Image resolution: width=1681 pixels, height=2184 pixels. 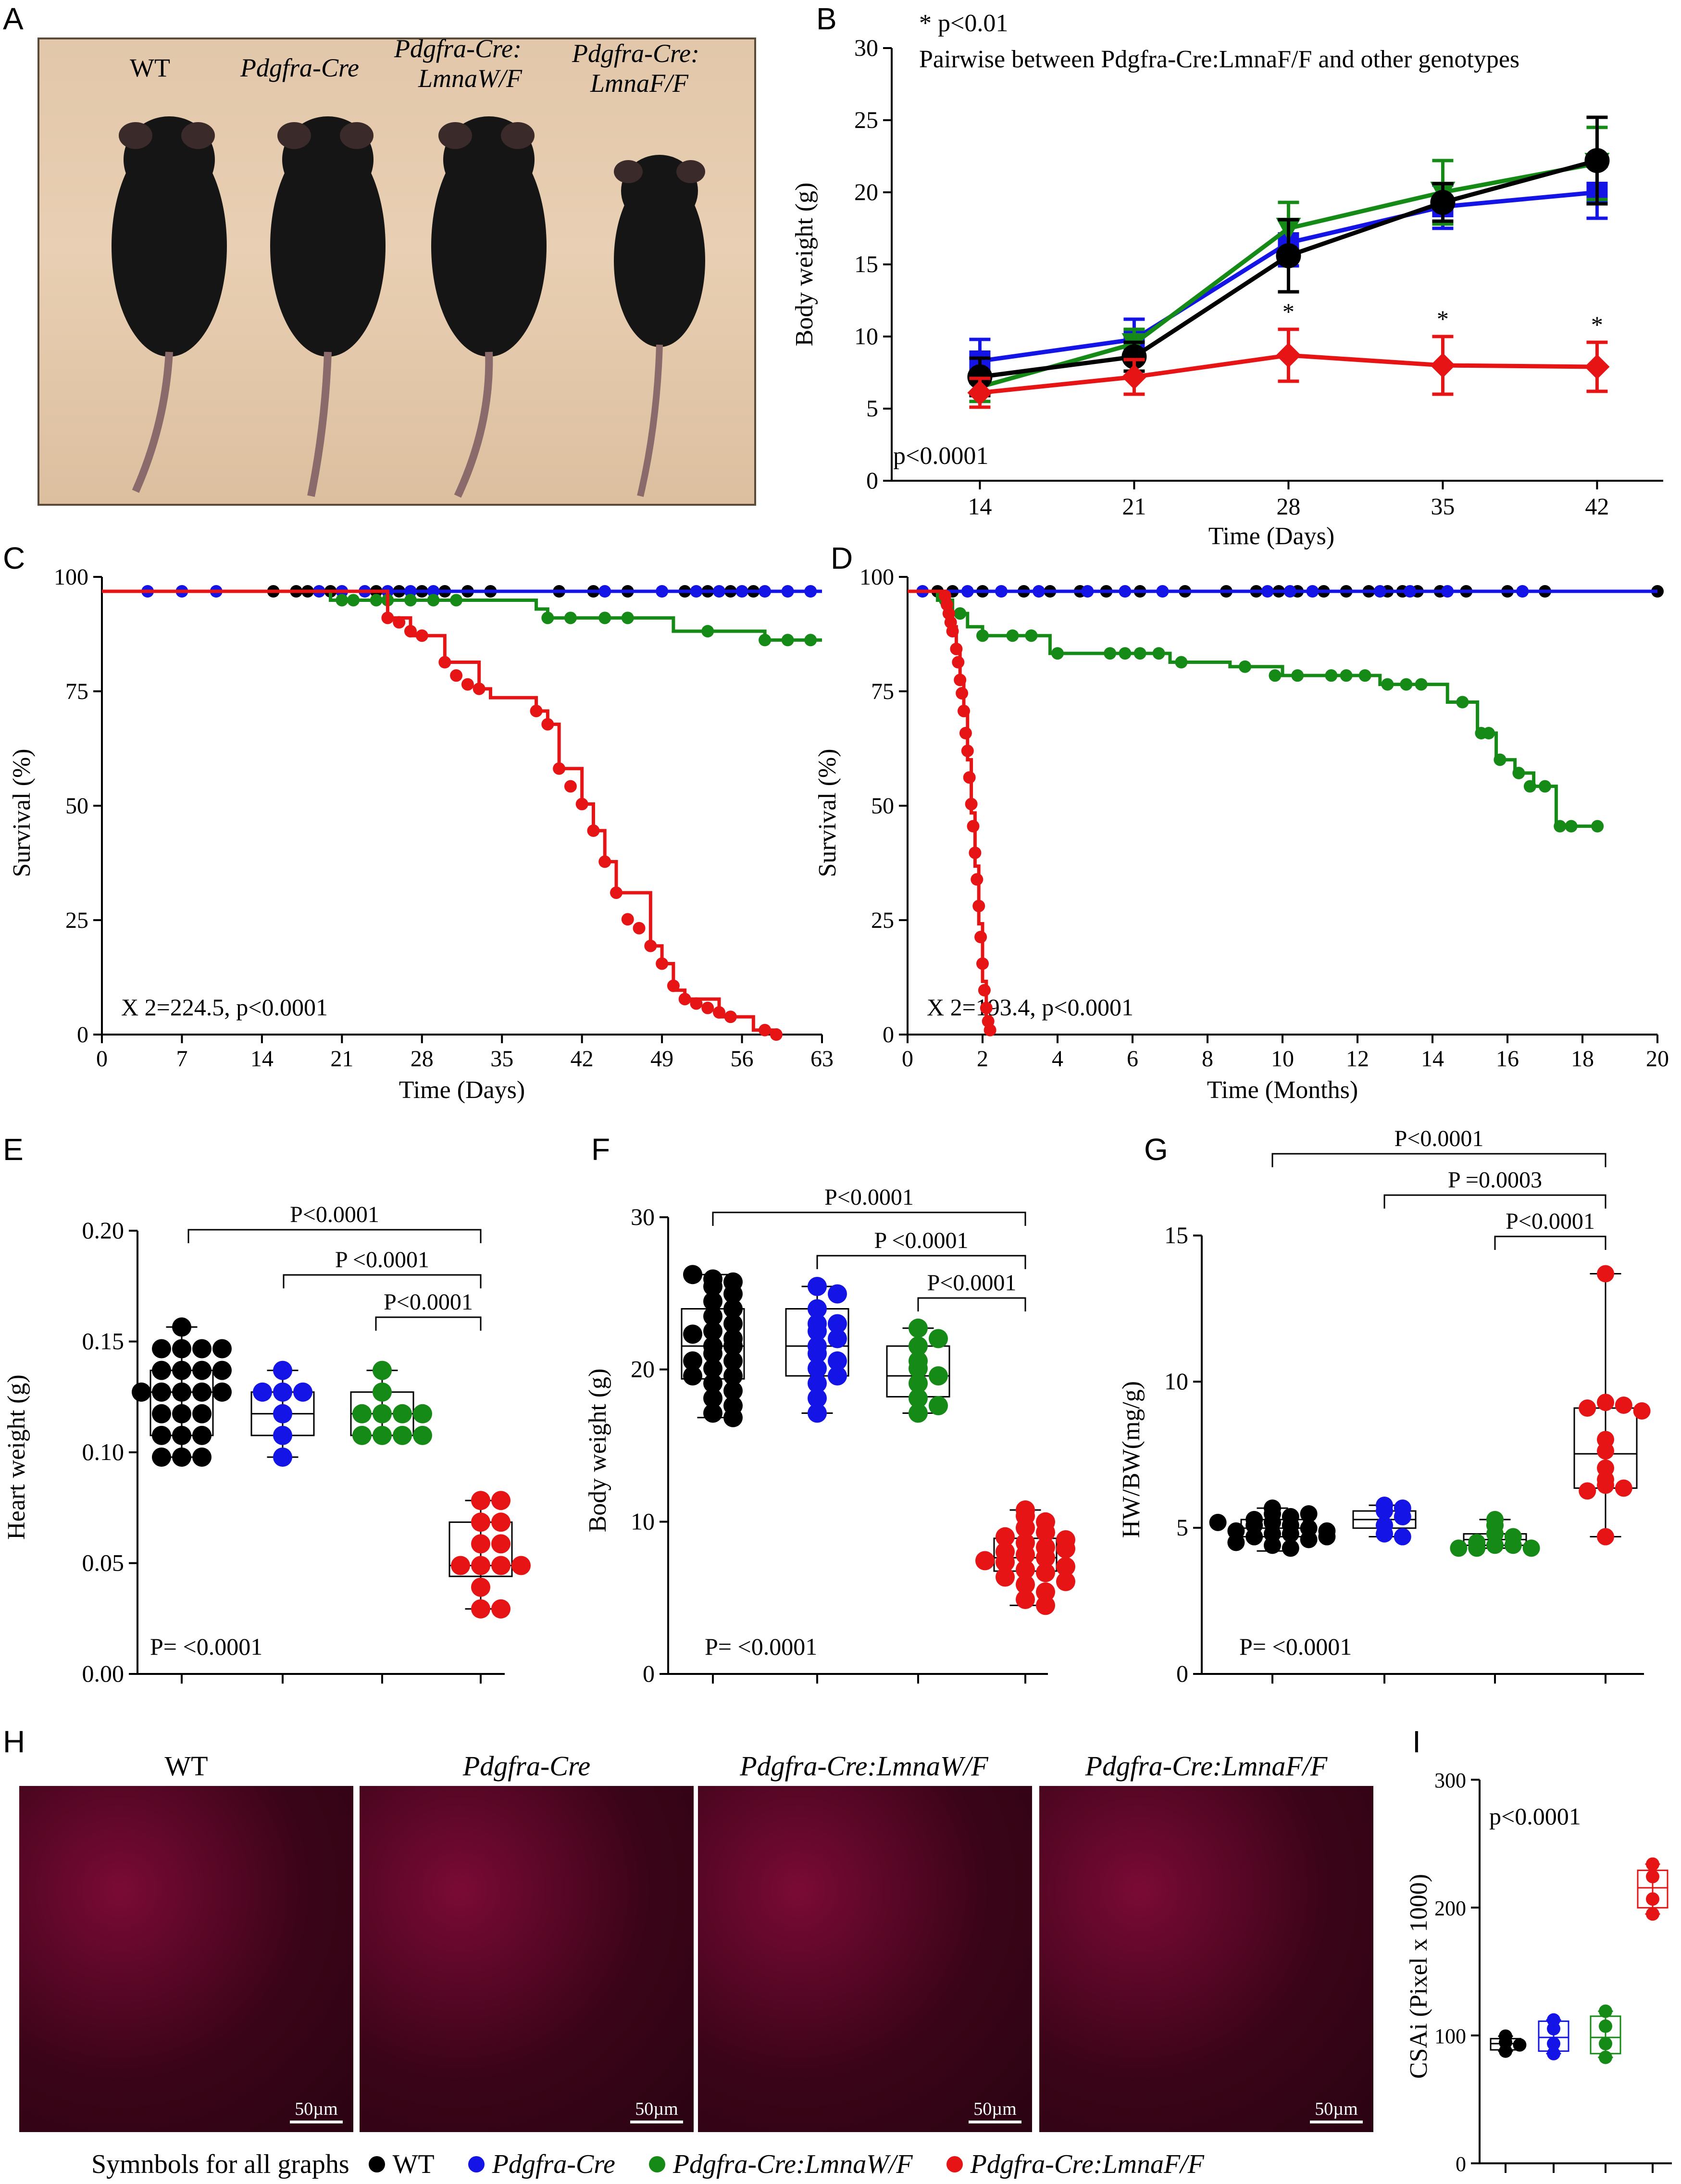 I want to click on c-x-tick-label: 63, so click(x=822, y=1059).